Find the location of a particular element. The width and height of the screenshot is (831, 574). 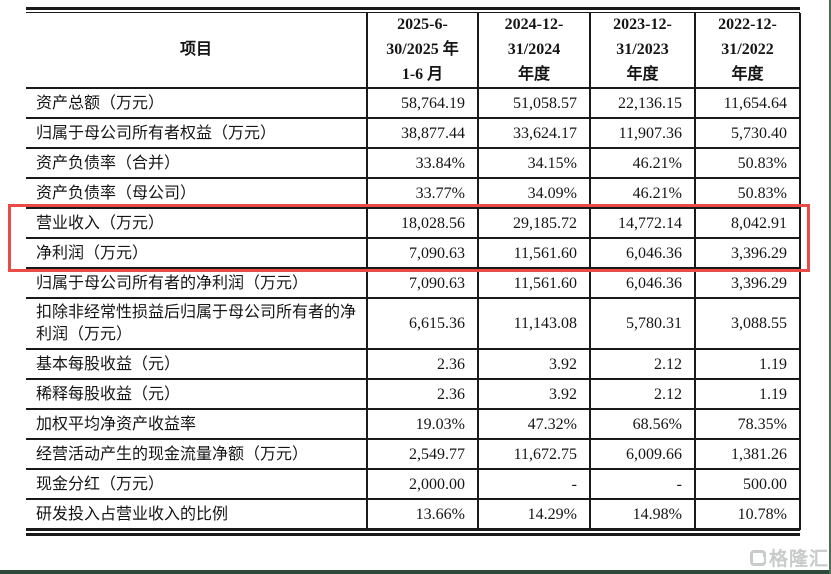

header-period-2022: 2022-12- 31/2022 年度 is located at coordinates (747, 51).